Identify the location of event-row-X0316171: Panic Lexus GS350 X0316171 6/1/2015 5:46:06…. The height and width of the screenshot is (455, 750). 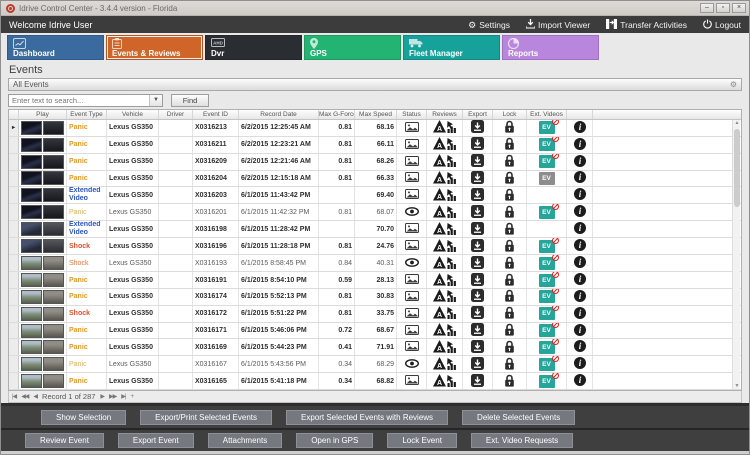
(375, 331).